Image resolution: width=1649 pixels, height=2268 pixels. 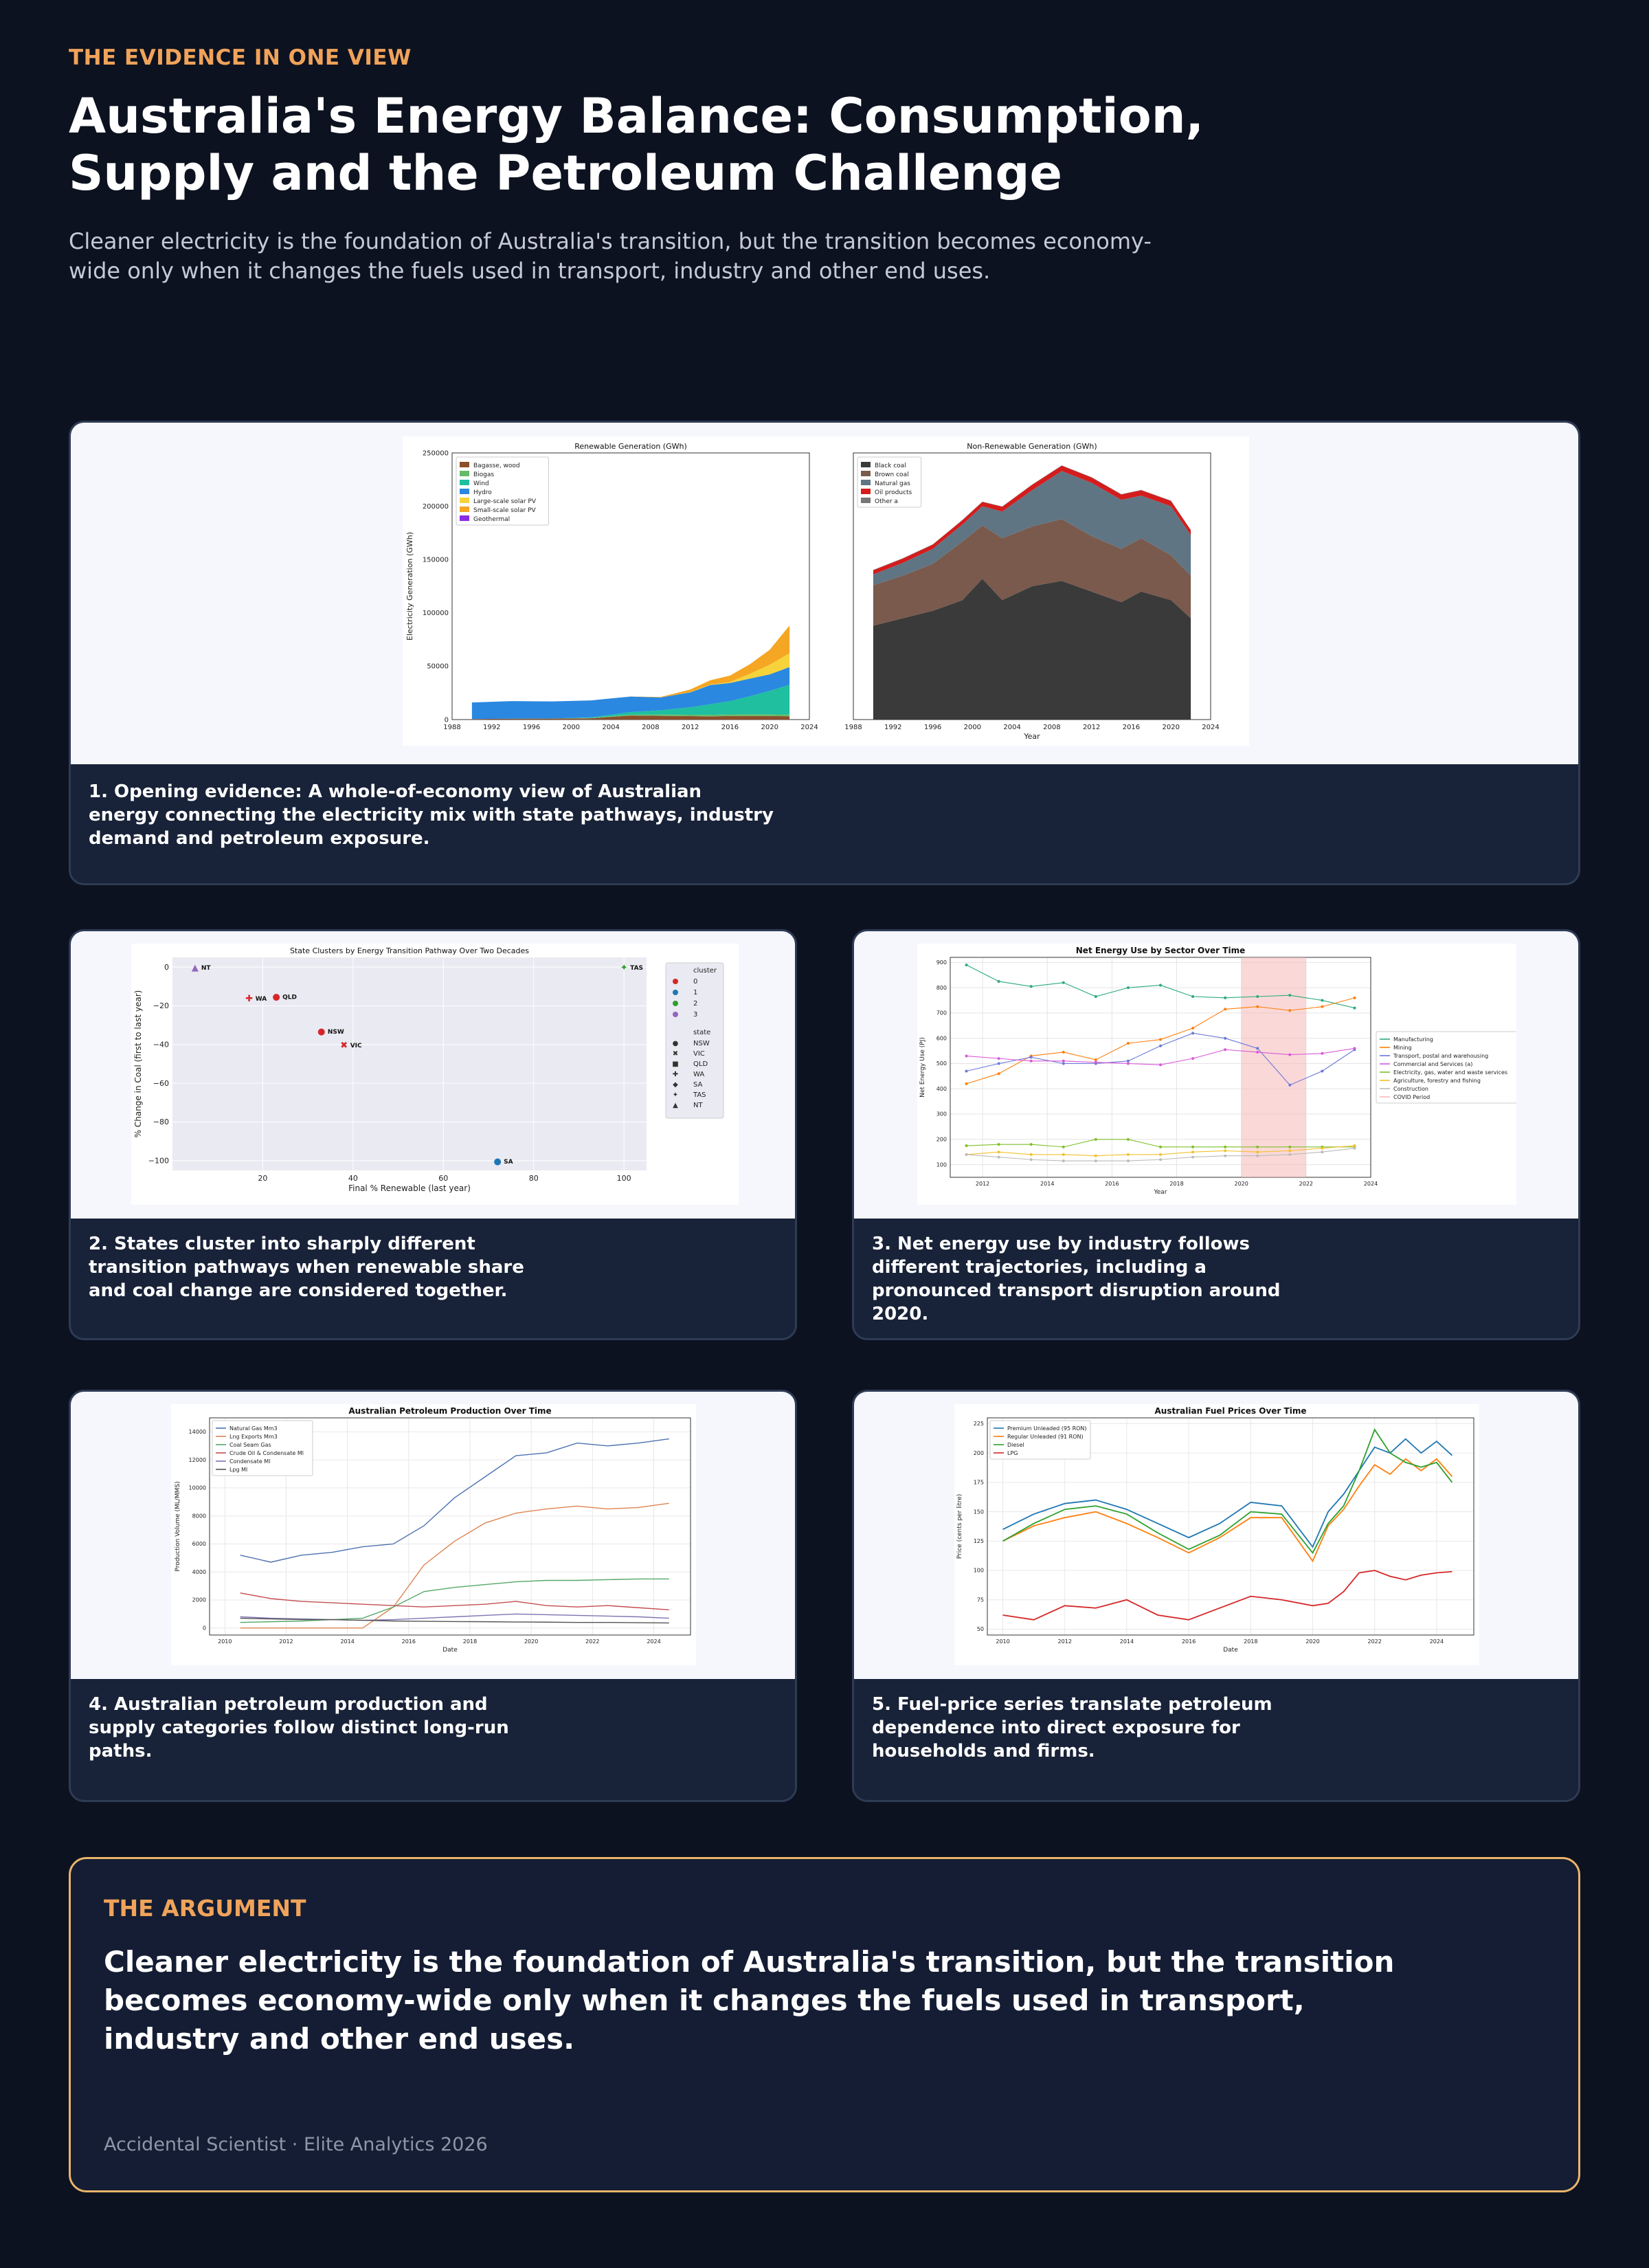 I want to click on y-tick-label: 150, so click(x=979, y=1512).